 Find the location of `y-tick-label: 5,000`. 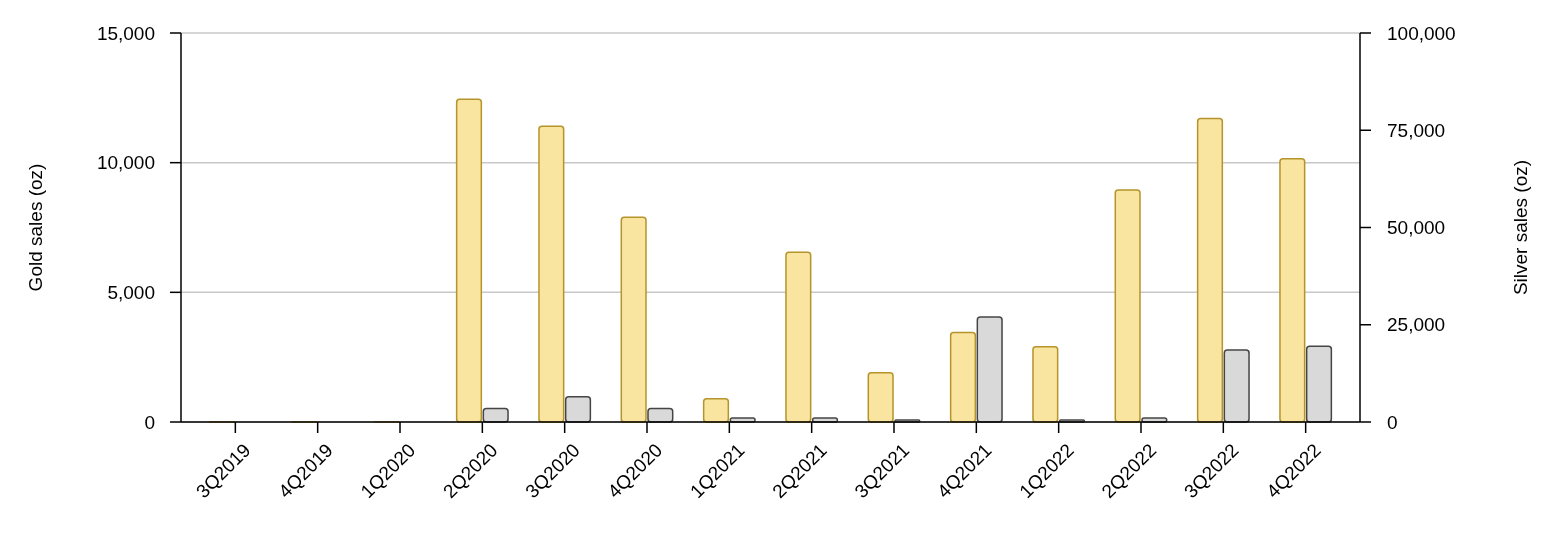

y-tick-label: 5,000 is located at coordinates (131, 292).